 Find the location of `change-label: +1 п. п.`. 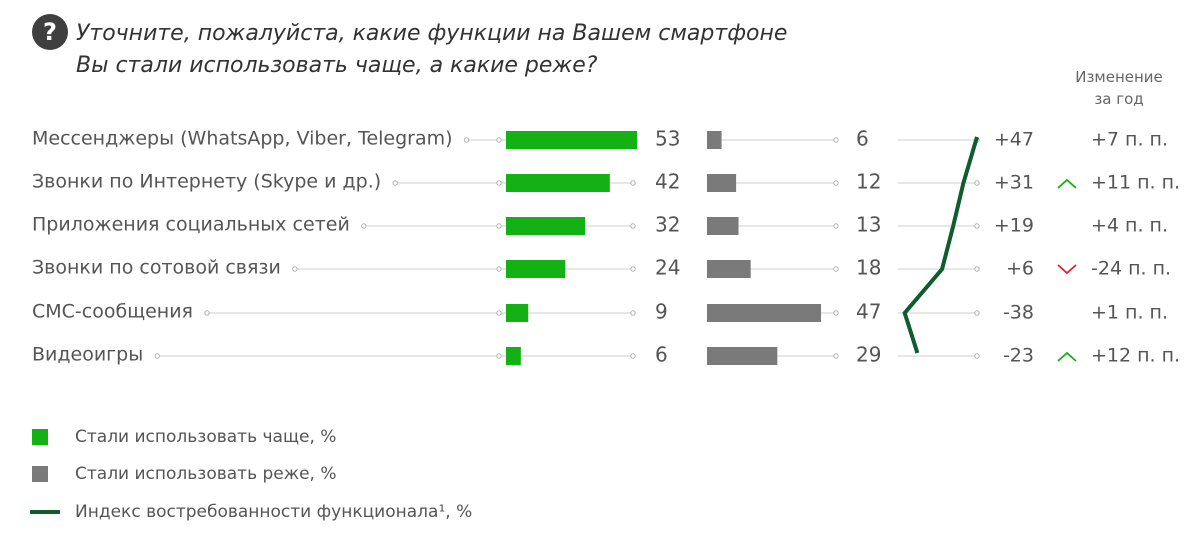

change-label: +1 п. п. is located at coordinates (1129, 313).